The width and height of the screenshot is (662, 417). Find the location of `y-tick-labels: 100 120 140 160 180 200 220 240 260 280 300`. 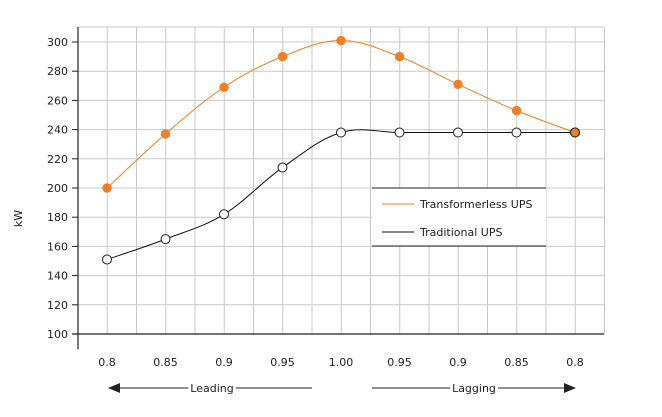

y-tick-labels: 100 120 140 160 180 200 220 240 260 280 300 is located at coordinates (57, 188).